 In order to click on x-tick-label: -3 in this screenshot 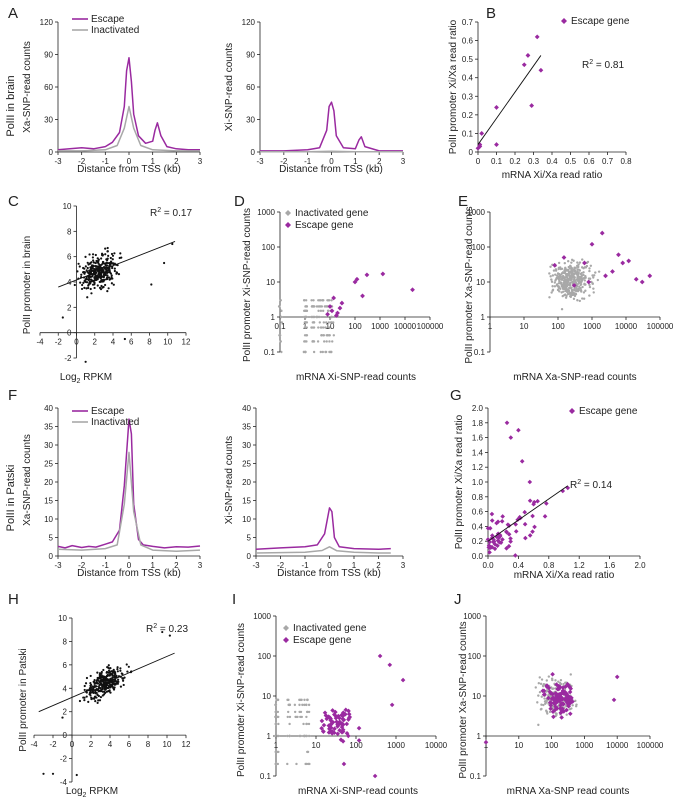, I will do `click(58, 565)`.